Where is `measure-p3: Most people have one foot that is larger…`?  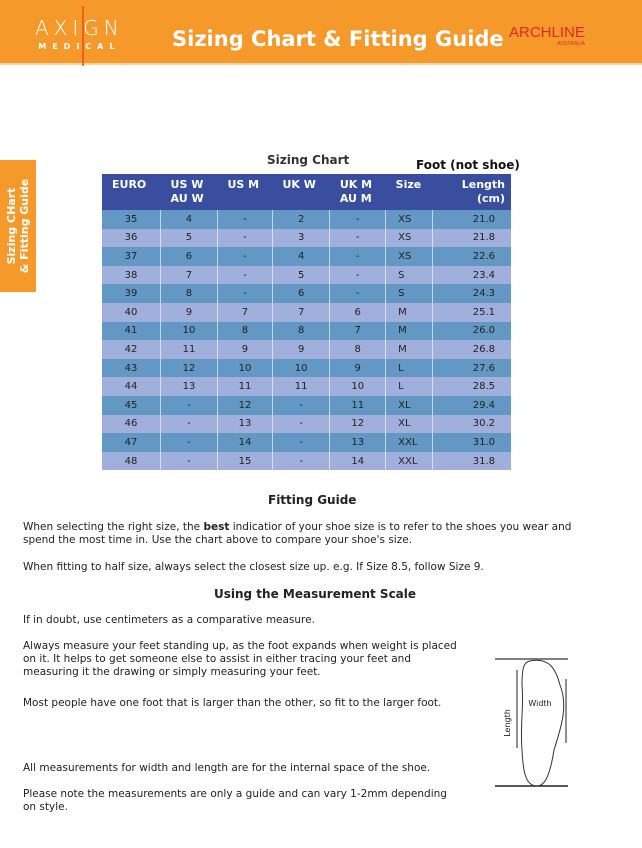 measure-p3: Most people have one foot that is larger… is located at coordinates (232, 703).